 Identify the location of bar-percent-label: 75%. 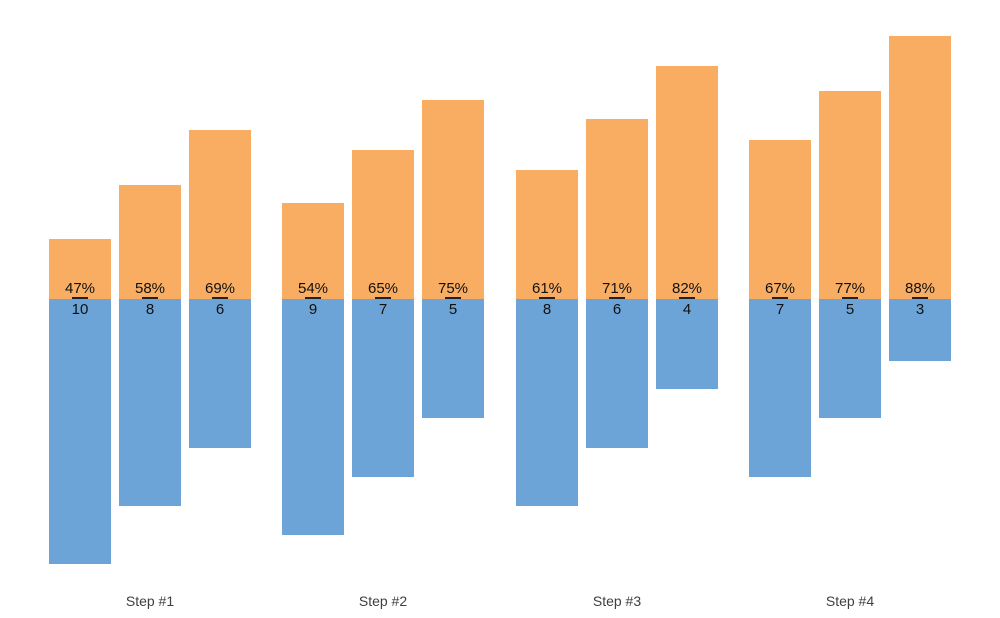
(453, 288).